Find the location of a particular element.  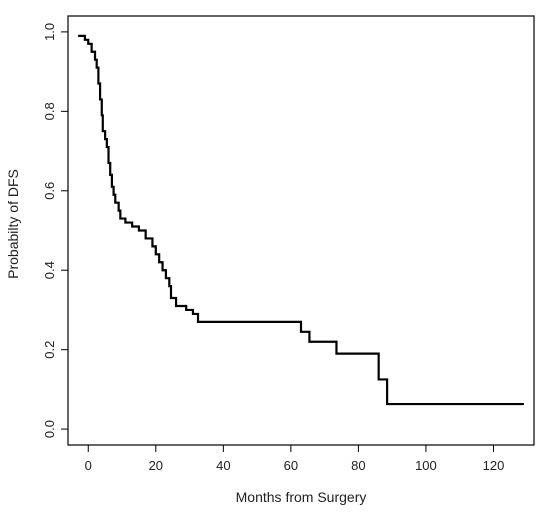

y-tick-label: 0.8 is located at coordinates (49, 111).